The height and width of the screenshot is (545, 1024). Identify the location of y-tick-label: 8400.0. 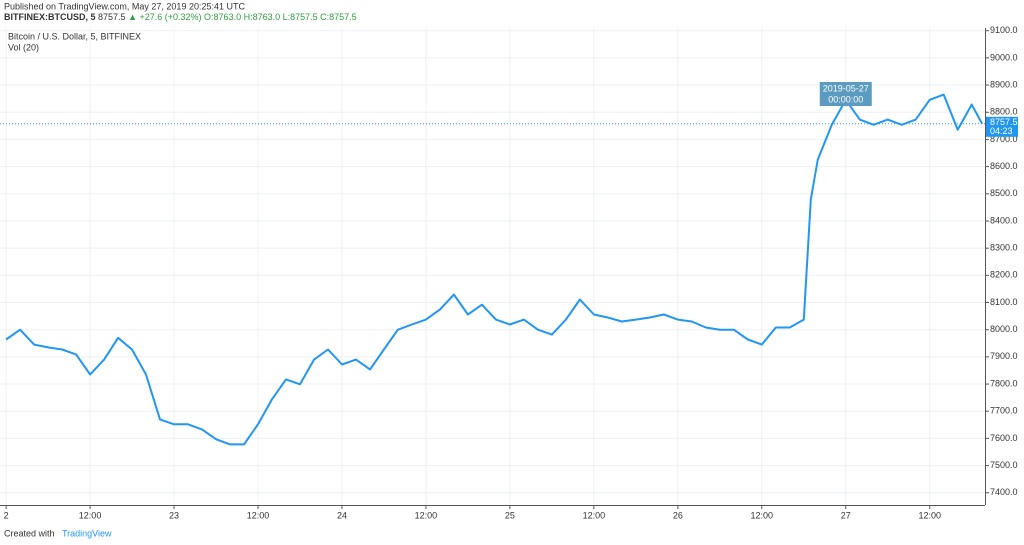
(1004, 220).